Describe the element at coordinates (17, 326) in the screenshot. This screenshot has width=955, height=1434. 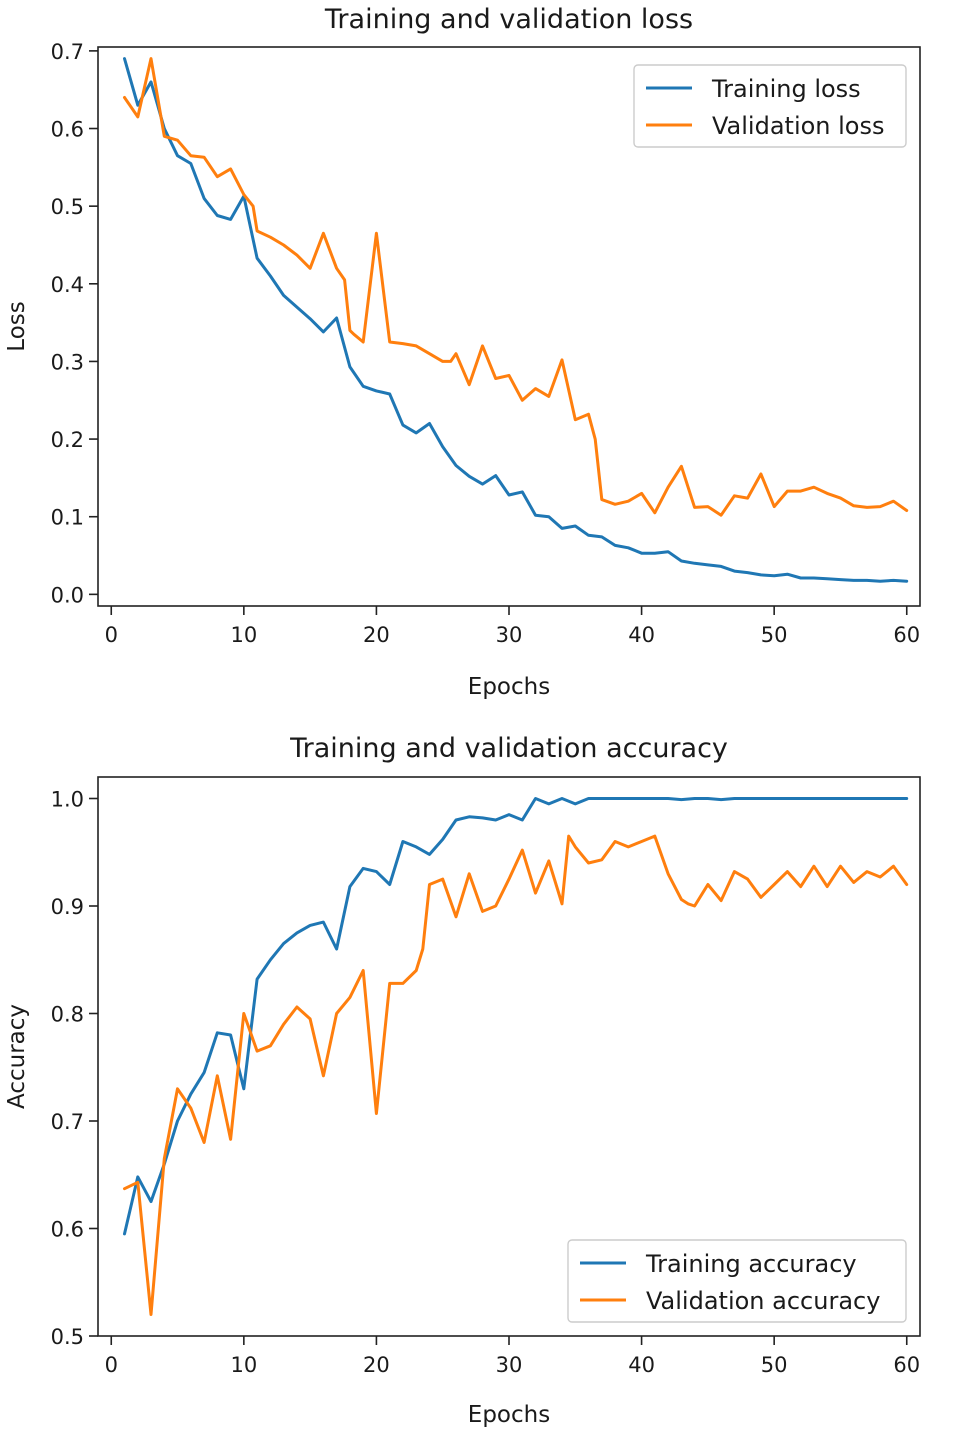
I see `y-axis-label: Loss` at that location.